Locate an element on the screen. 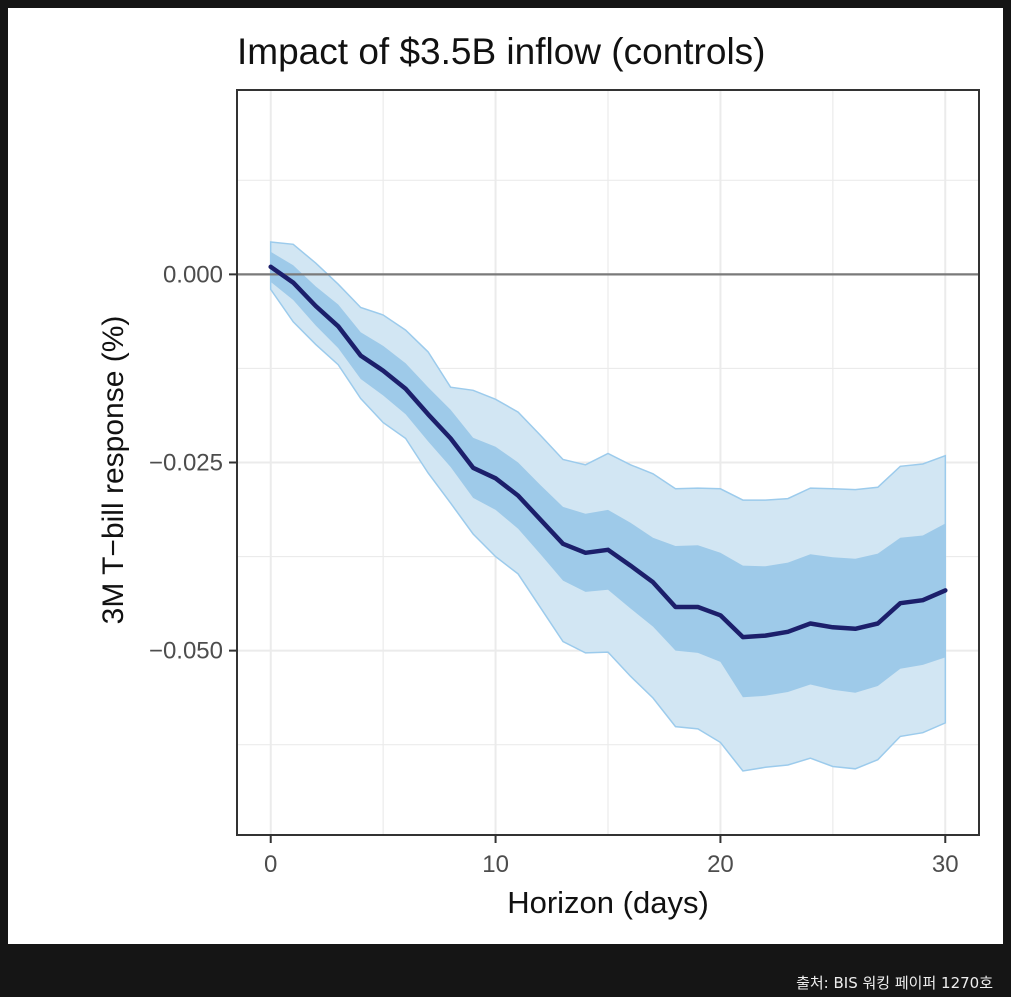 The image size is (1011, 997). y-tick-label: −0.025 is located at coordinates (186, 463).